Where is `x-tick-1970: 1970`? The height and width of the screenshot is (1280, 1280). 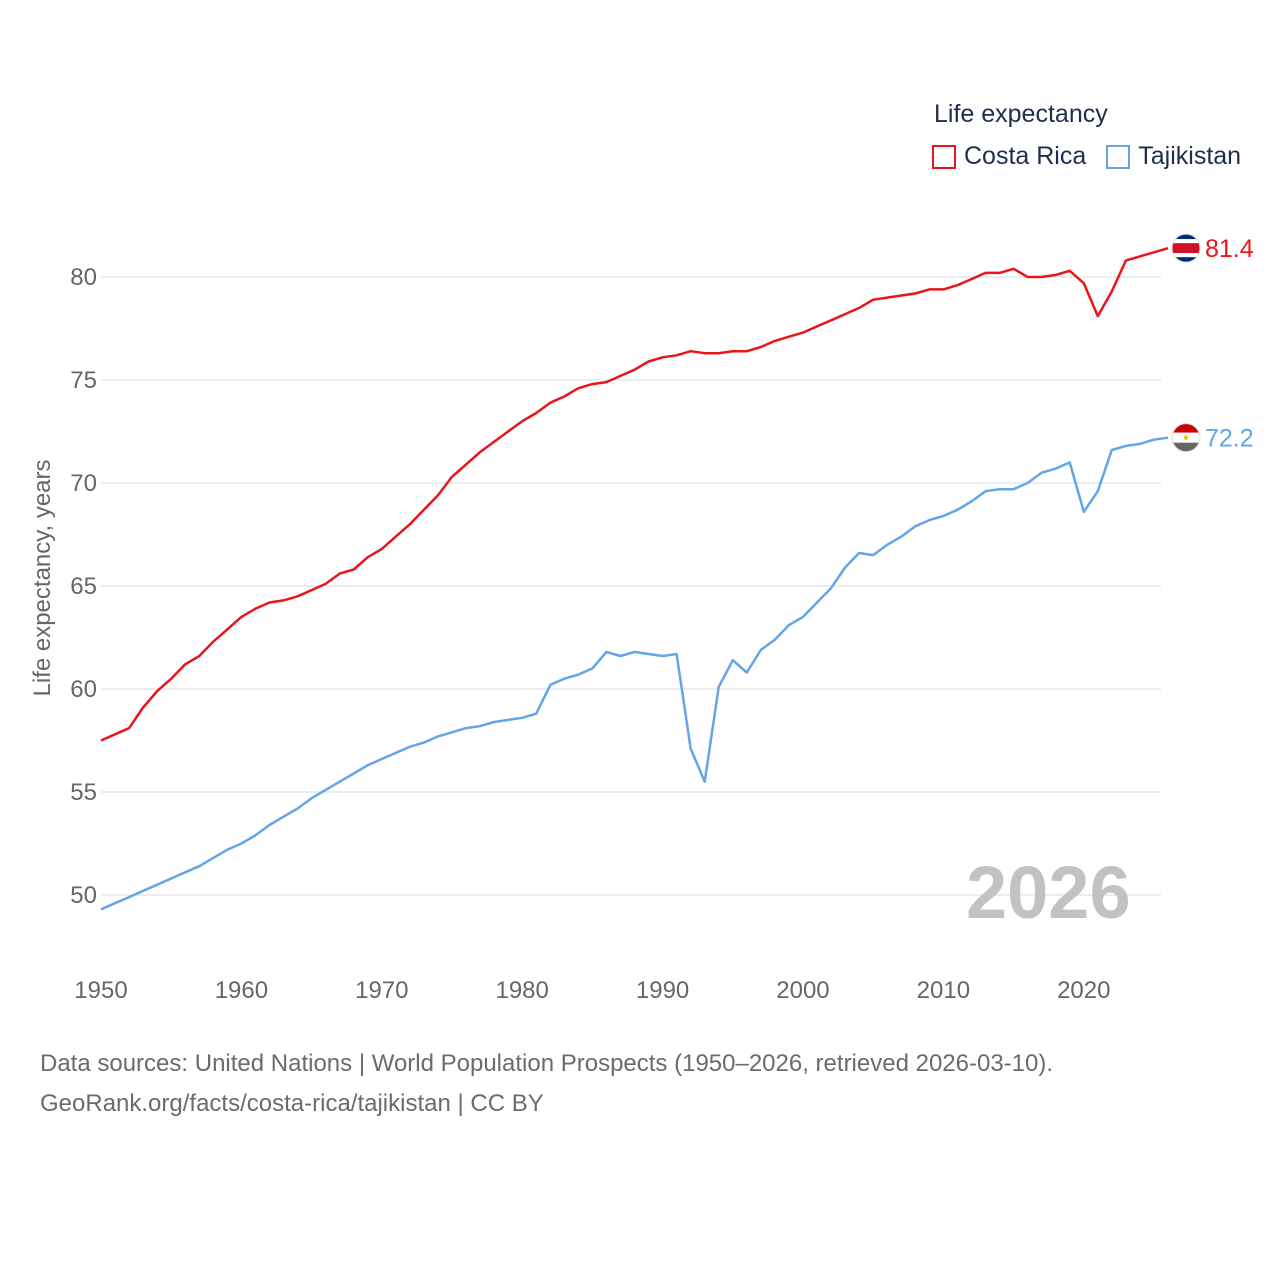
x-tick-1970: 1970 is located at coordinates (381, 990).